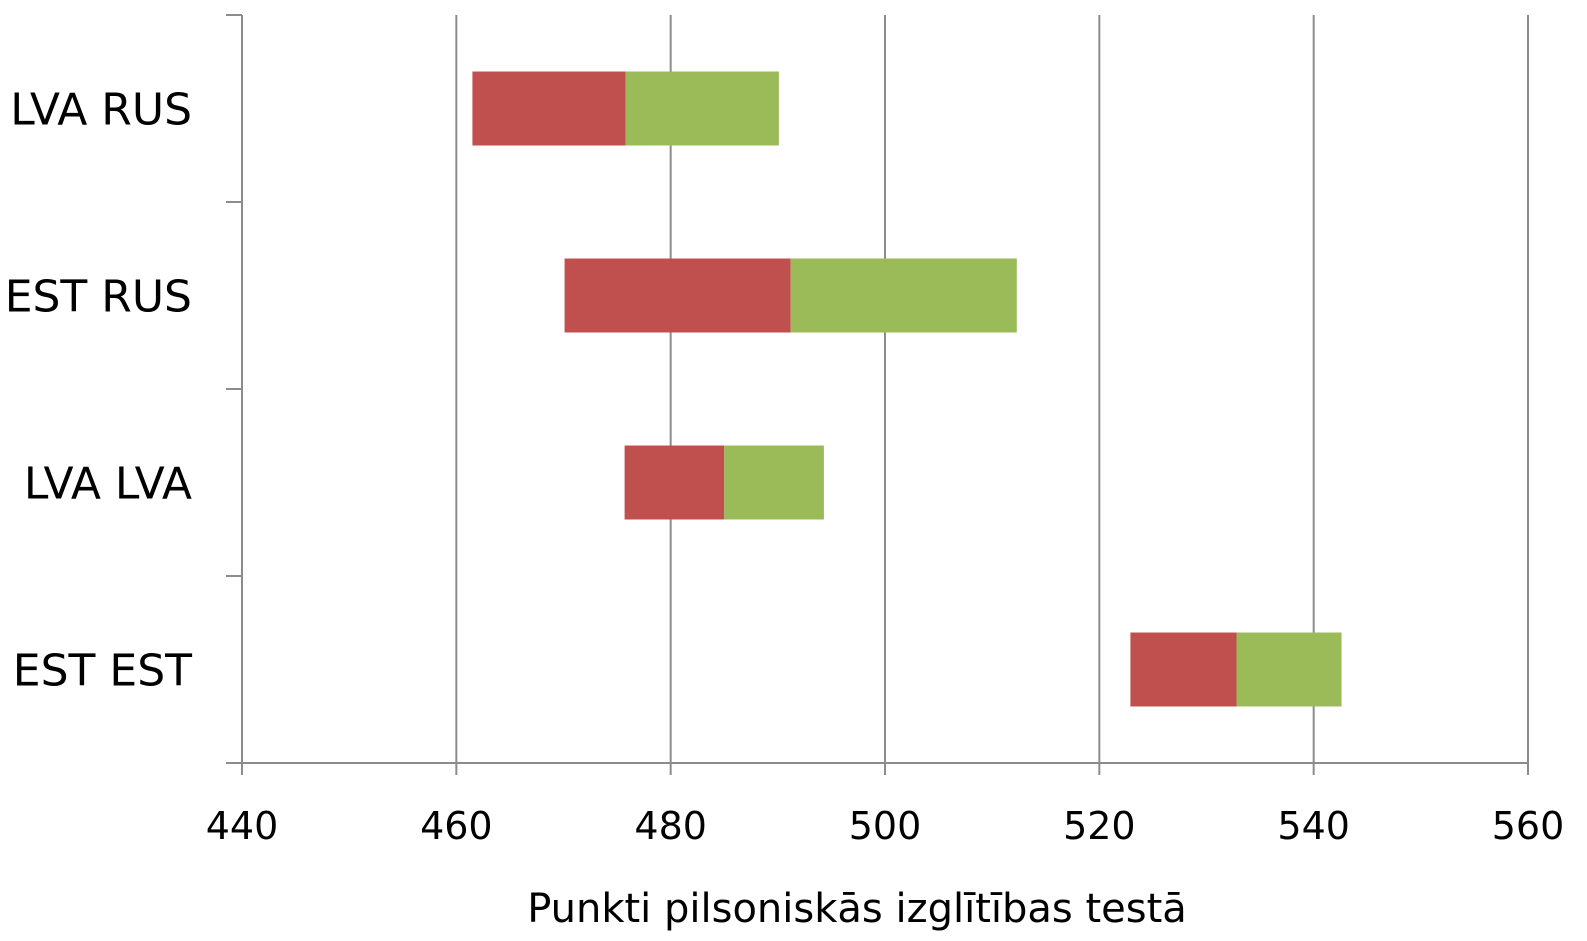 The height and width of the screenshot is (941, 1587). What do you see at coordinates (108, 484) in the screenshot?
I see `category-label-2: LVA LVA` at bounding box center [108, 484].